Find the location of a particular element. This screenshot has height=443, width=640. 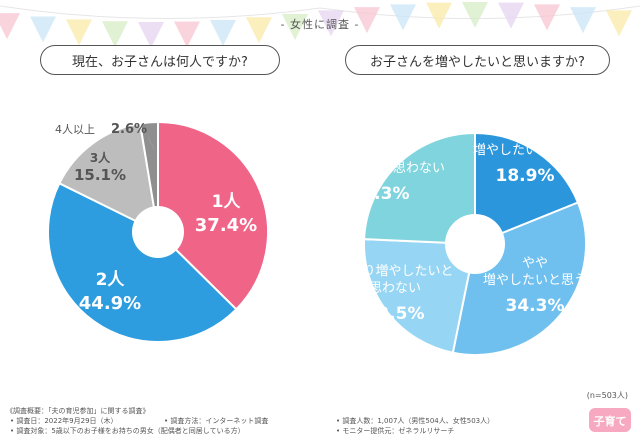

slice-value: 37.4% is located at coordinates (226, 225).